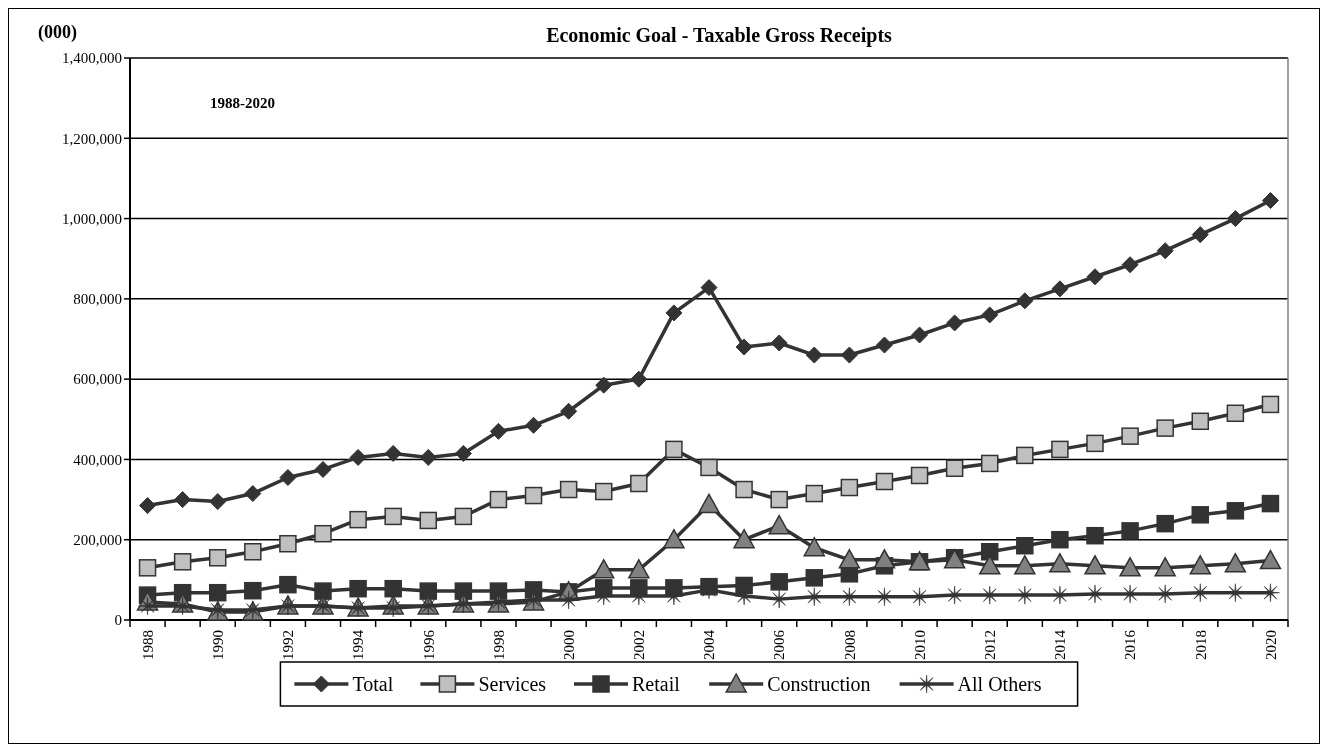 The width and height of the screenshot is (1328, 752). What do you see at coordinates (57, 32) in the screenshot?
I see `y-axis-title: (000)` at bounding box center [57, 32].